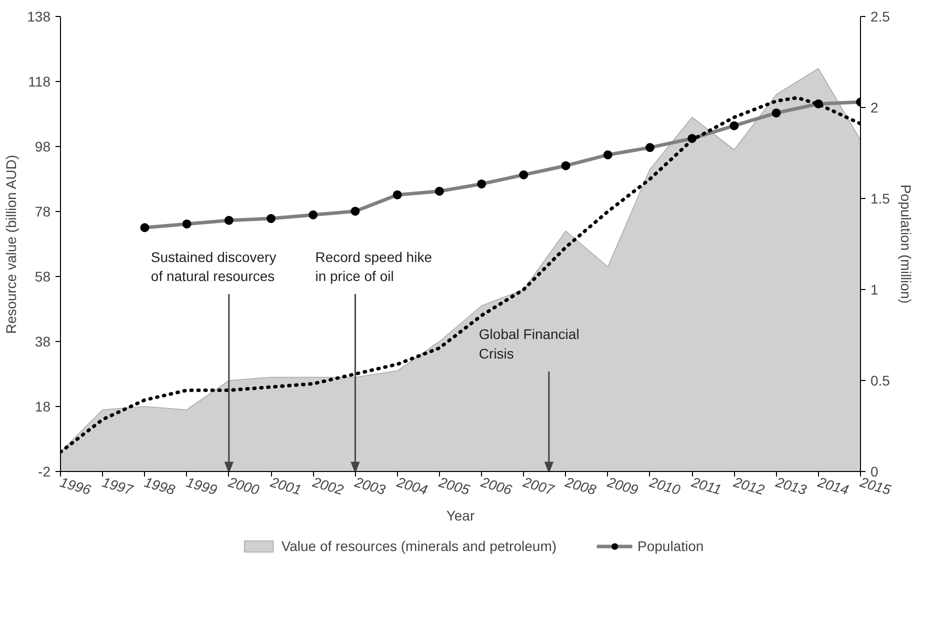  What do you see at coordinates (874, 472) in the screenshot?
I see `y2-tick-label: 0` at bounding box center [874, 472].